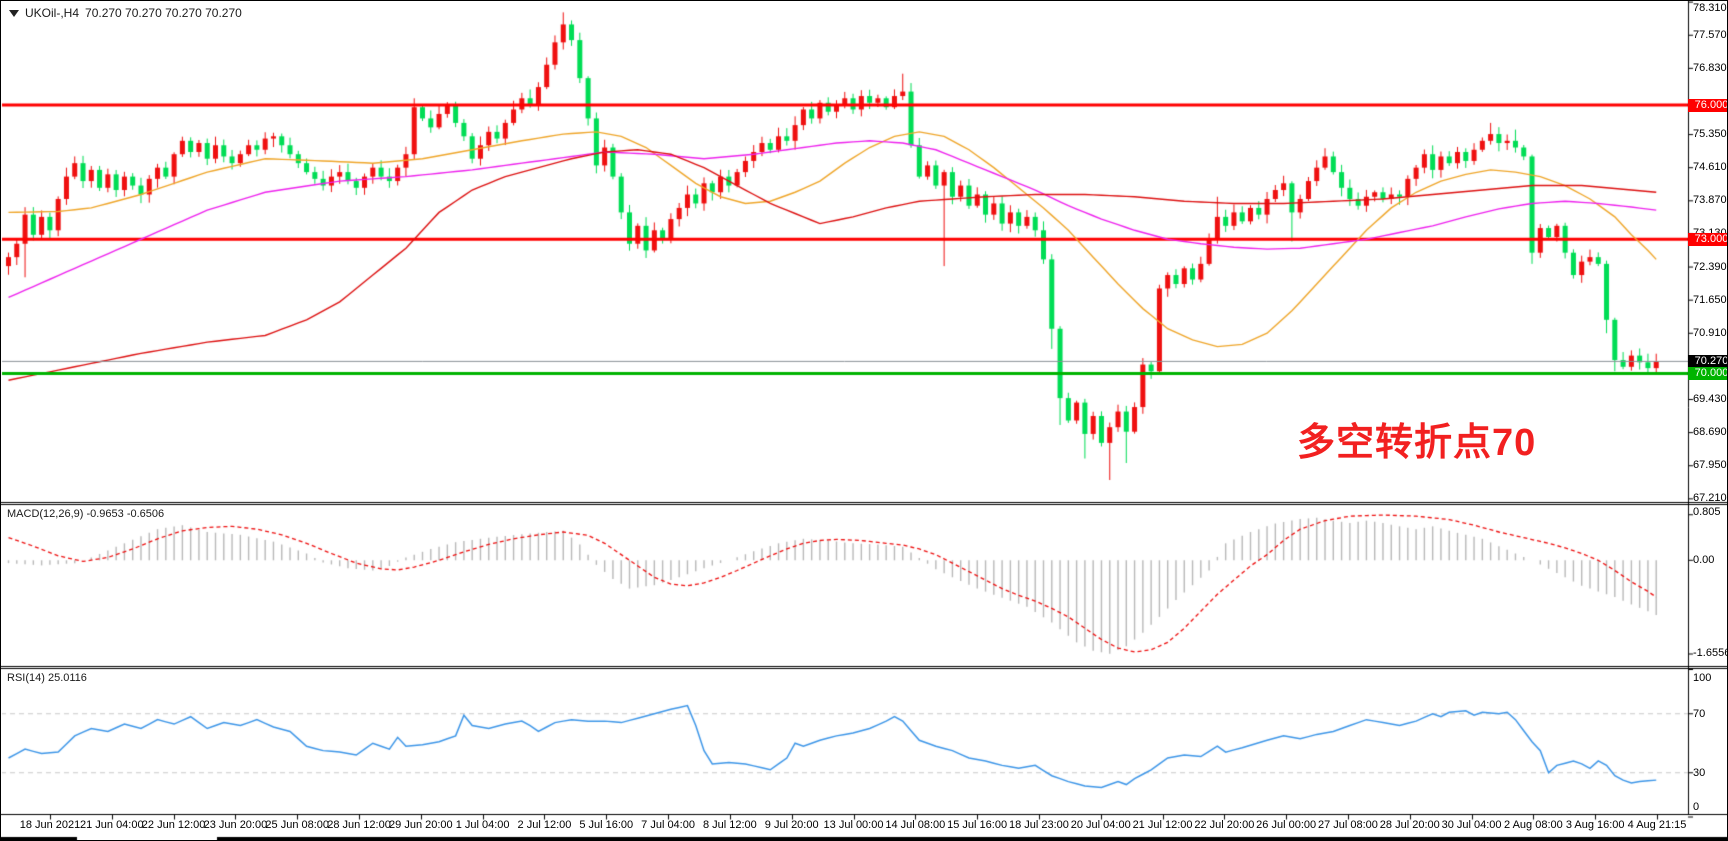  What do you see at coordinates (1224, 825) in the screenshot?
I see `time-tick-label: 22 Jul 20:00` at bounding box center [1224, 825].